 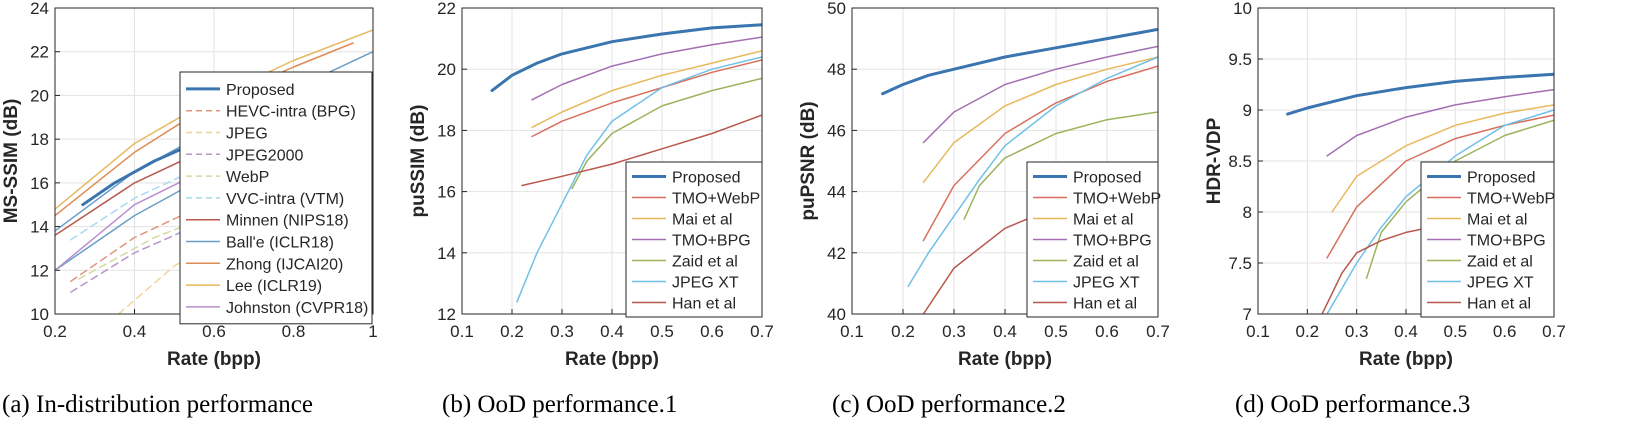 What do you see at coordinates (284, 264) in the screenshot?
I see `legend-label-zhong-ijcai20: Zhong (IJCAI20)` at bounding box center [284, 264].